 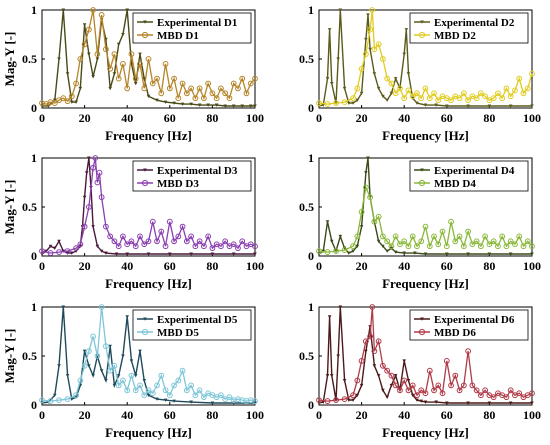 What do you see at coordinates (212, 415) in the screenshot?
I see `x-tick-label: 80` at bounding box center [212, 415].